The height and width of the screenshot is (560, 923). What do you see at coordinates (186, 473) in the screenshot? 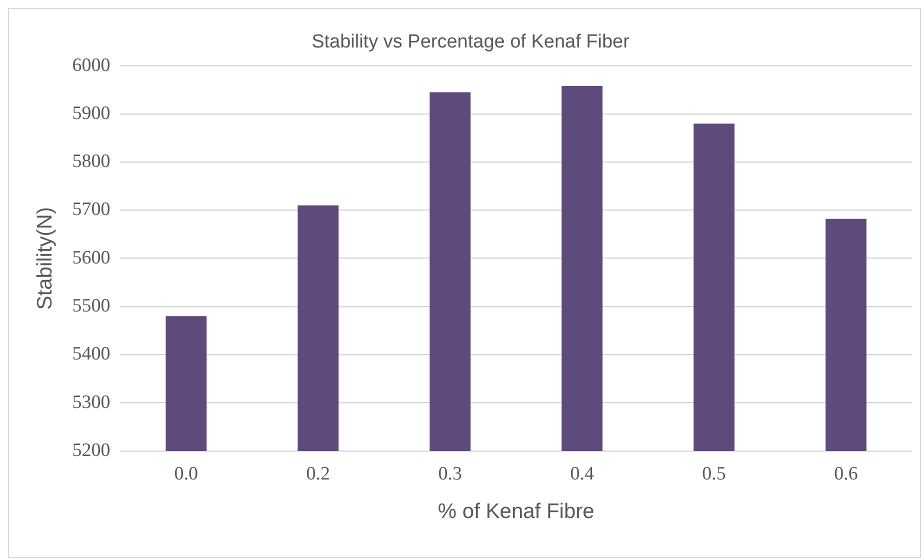
I see `x-tick-label: 0.0` at bounding box center [186, 473].